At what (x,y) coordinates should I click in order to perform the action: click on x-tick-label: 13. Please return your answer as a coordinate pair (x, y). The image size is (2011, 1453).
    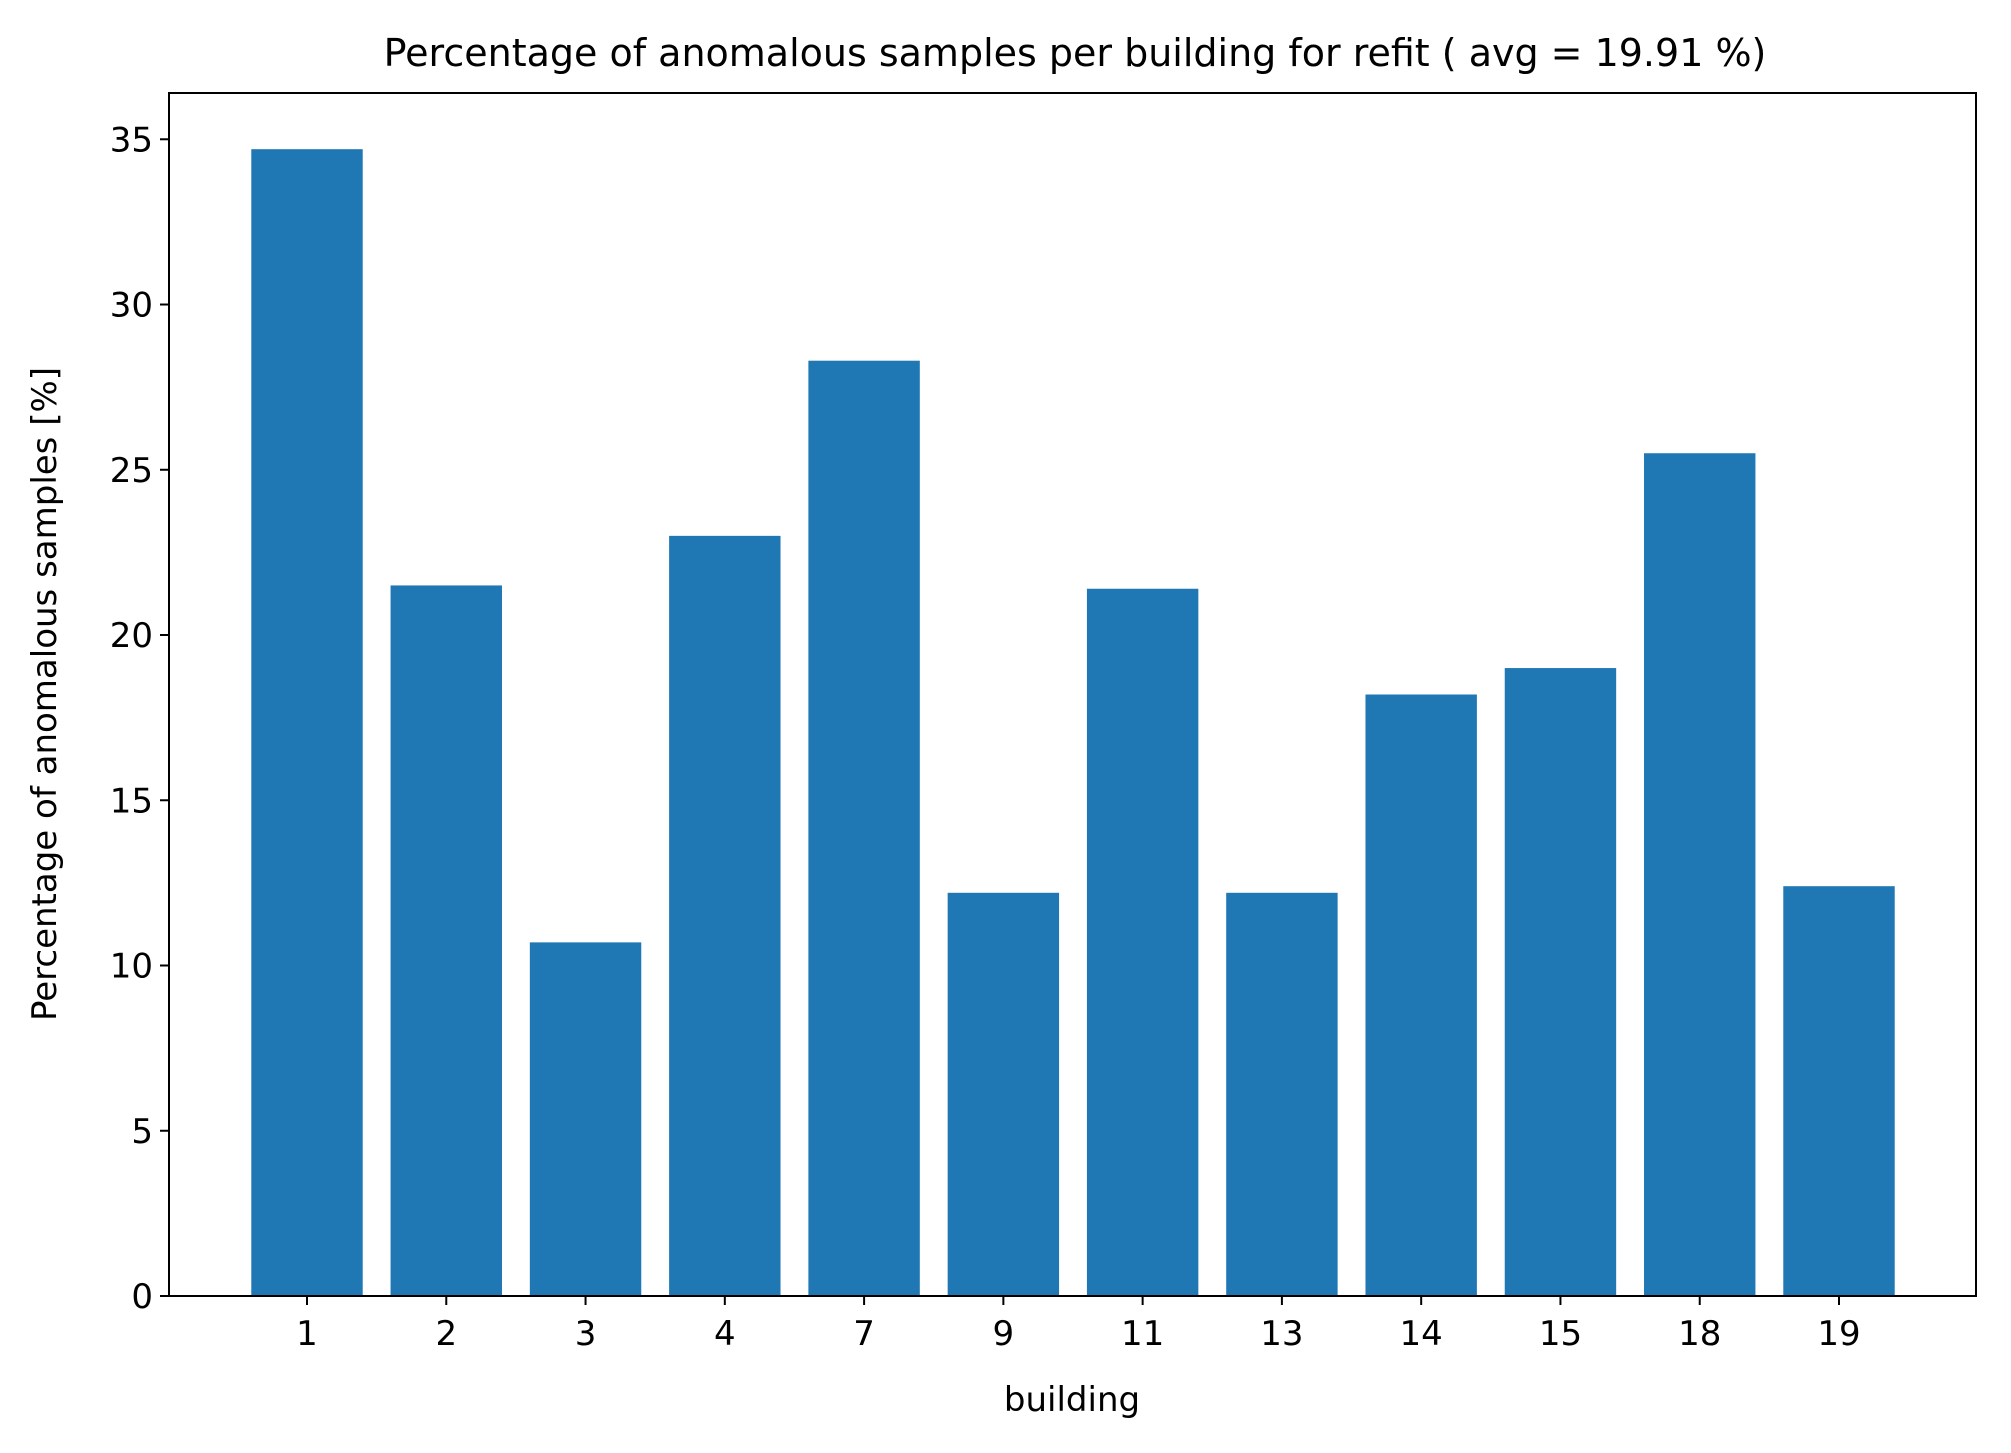
    Looking at the image, I should click on (1281, 1334).